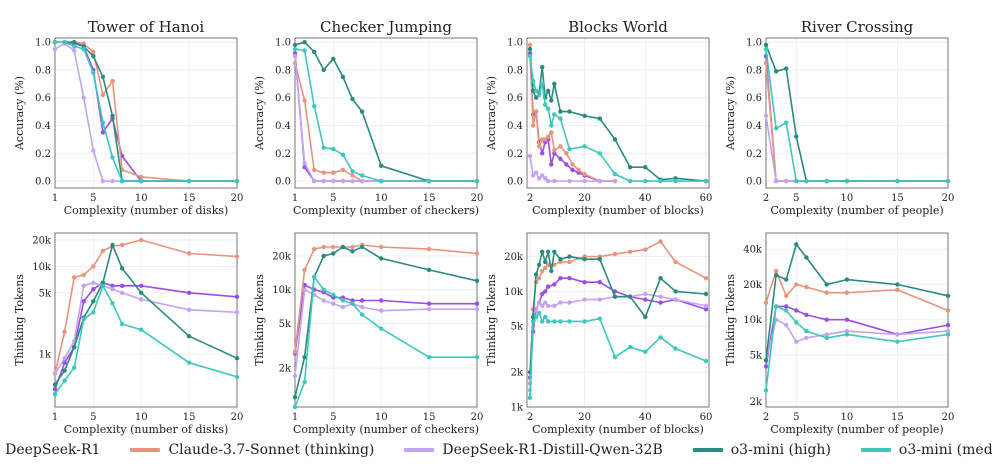 This screenshot has width=992, height=467. Describe the element at coordinates (385, 122) in the screenshot. I see `series-line-claude-3-7-sonnet-thinking` at that location.